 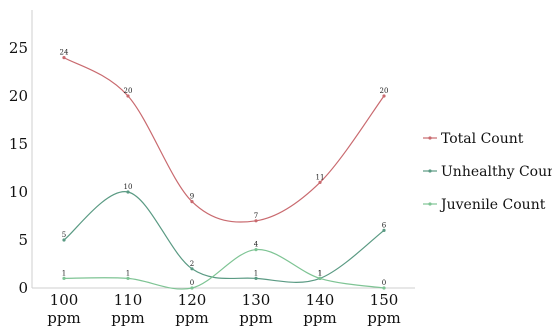 I want to click on data-label-unhealthy-count: 5, so click(x=64, y=235).